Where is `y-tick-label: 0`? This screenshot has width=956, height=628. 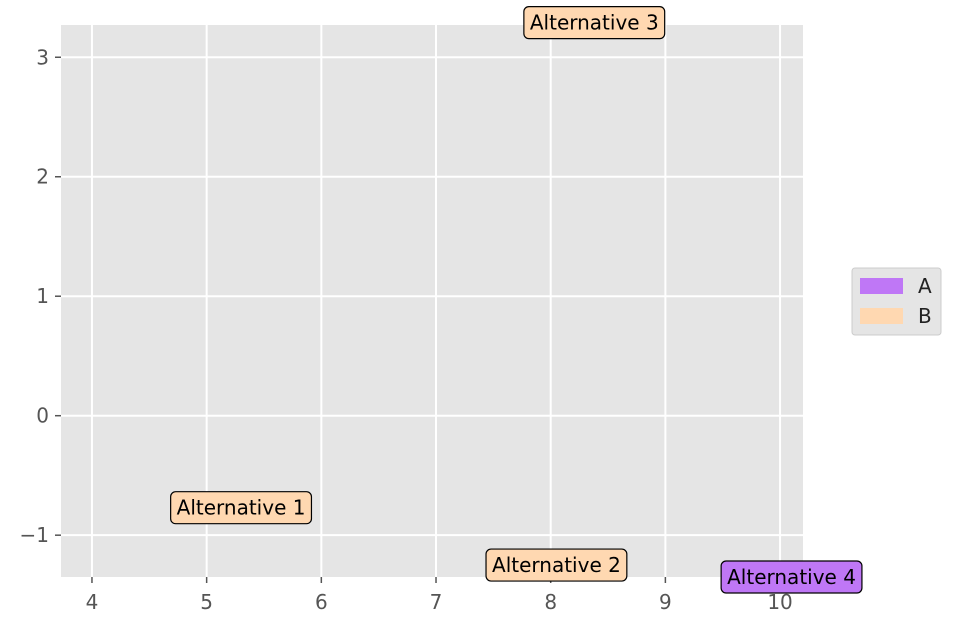 y-tick-label: 0 is located at coordinates (42, 416).